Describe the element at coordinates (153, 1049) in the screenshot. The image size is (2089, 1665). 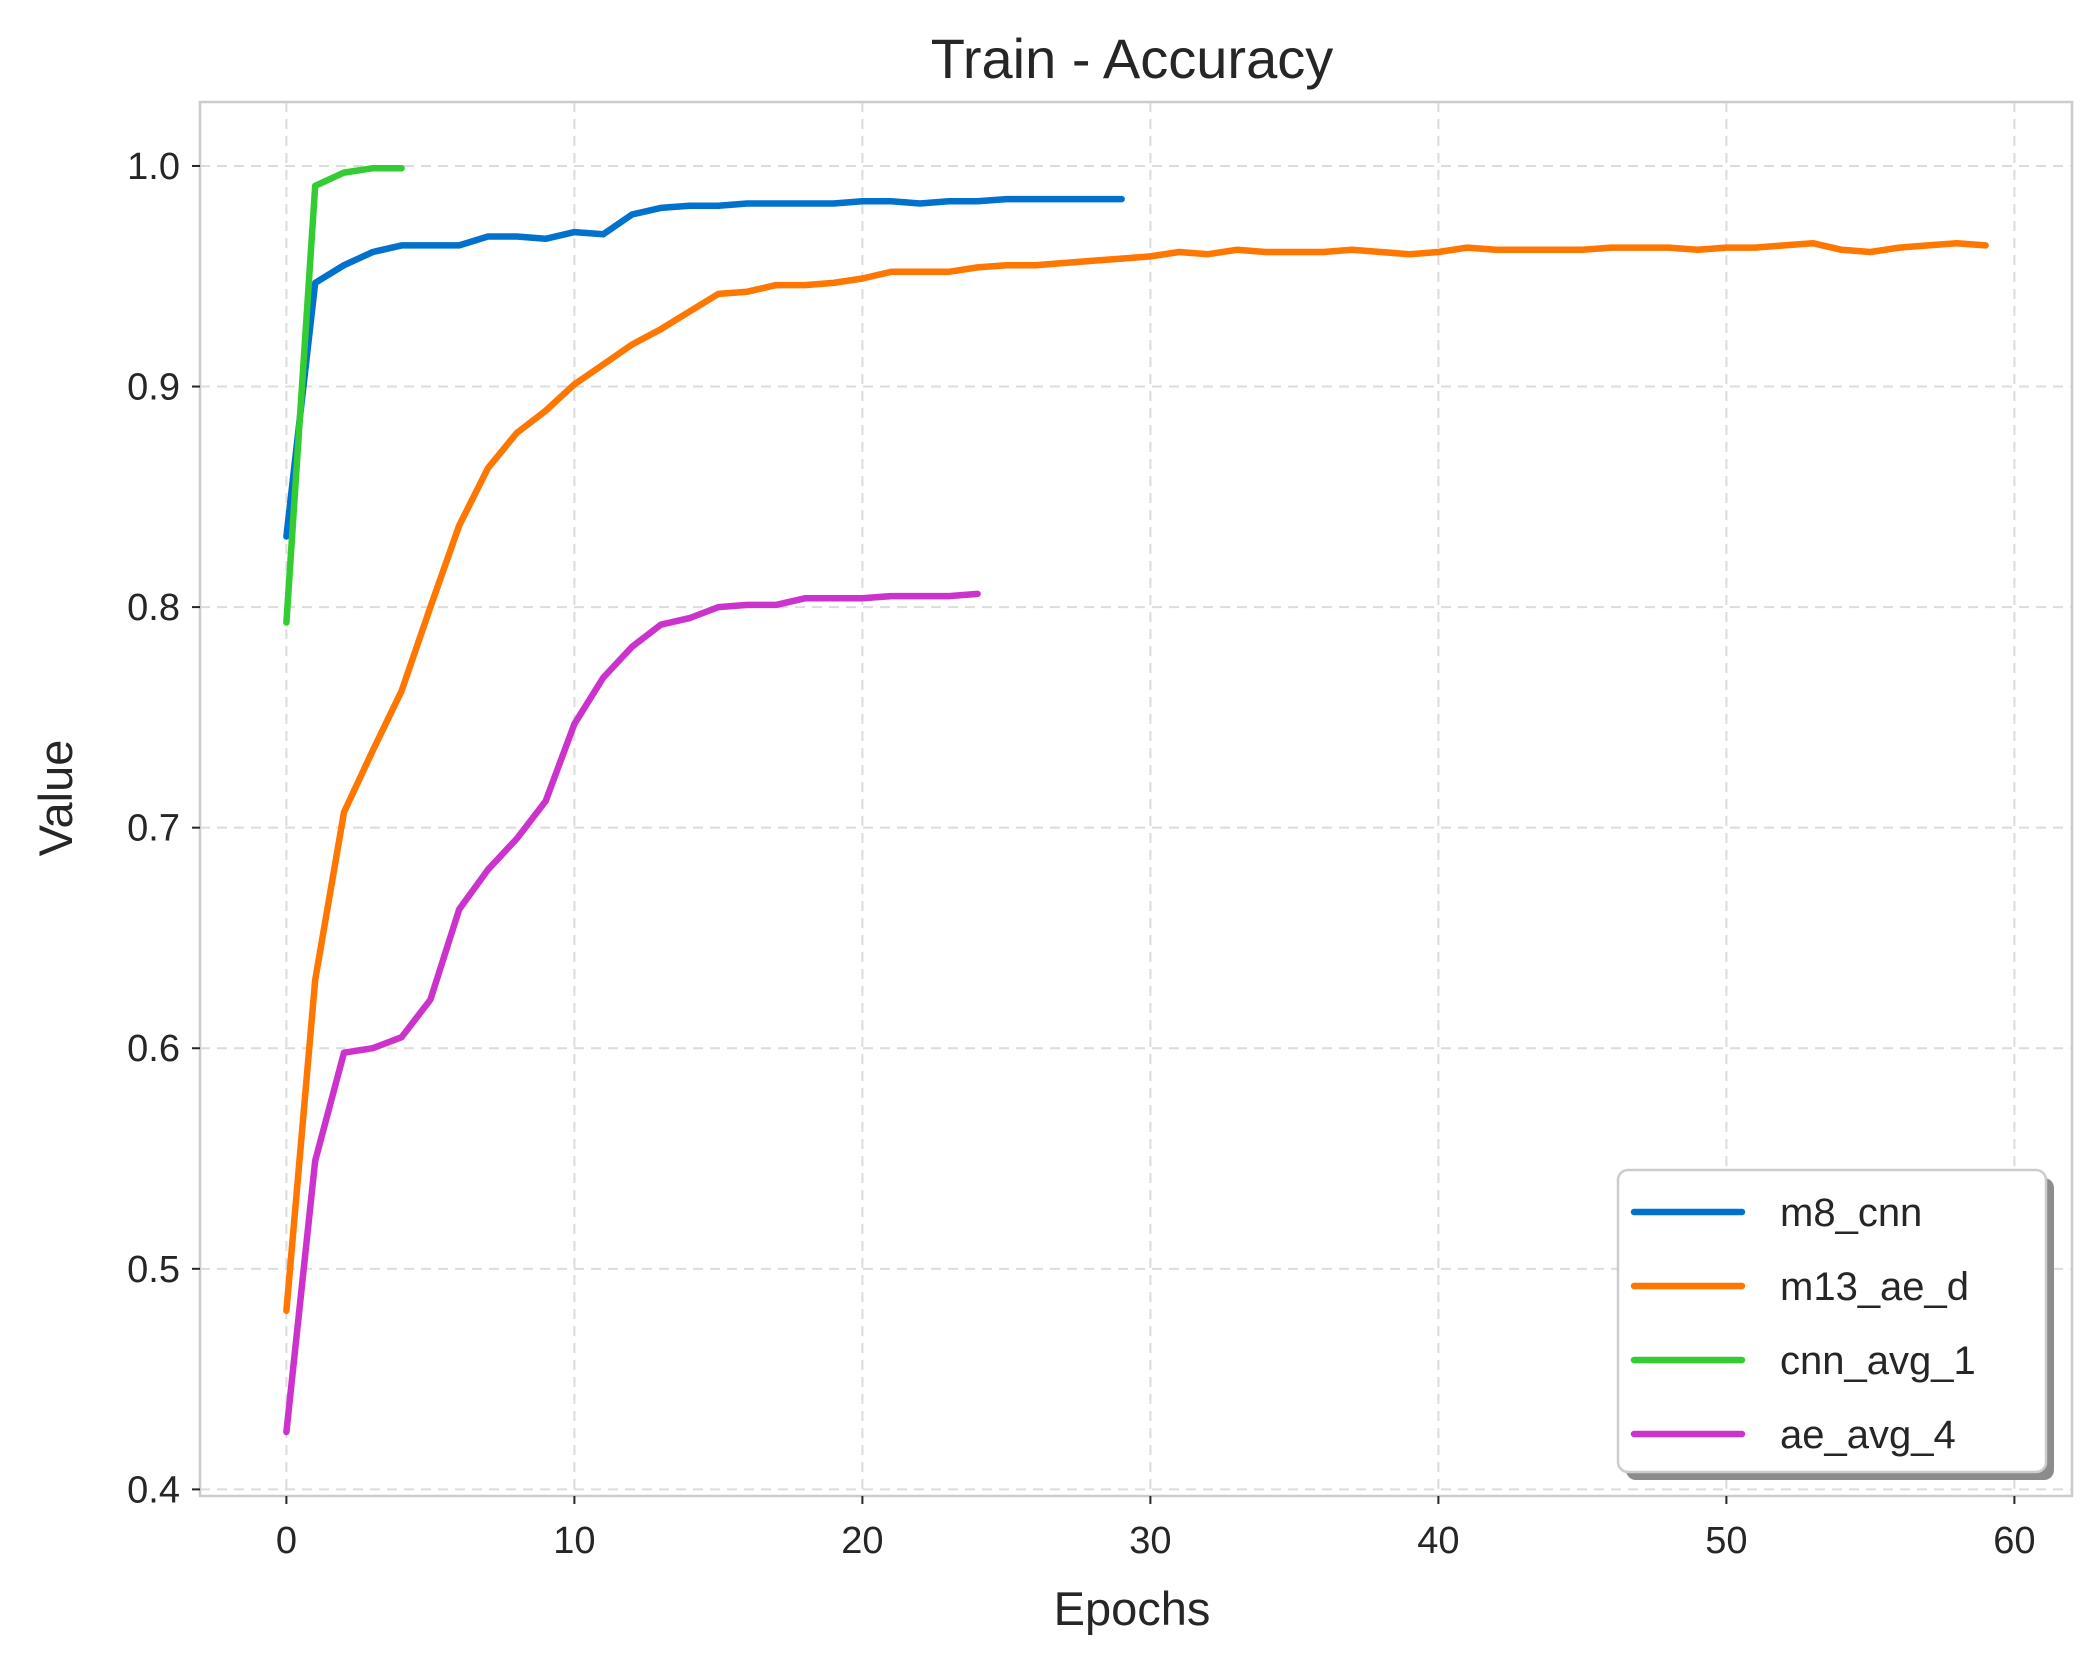
I see `y-tick-label: 0.6` at that location.